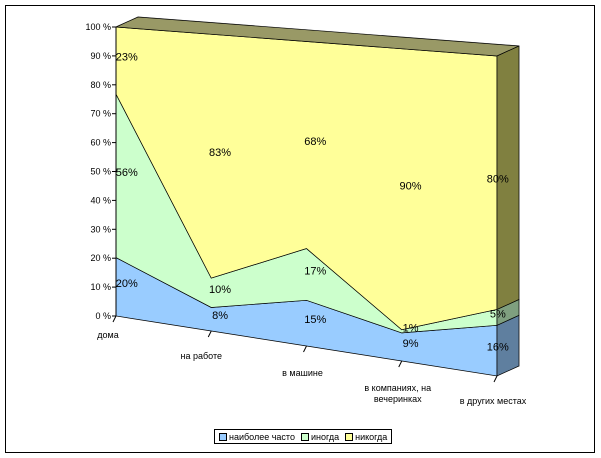 The height and width of the screenshot is (458, 601). What do you see at coordinates (100, 114) in the screenshot?
I see `y-tick-label: 70 %` at bounding box center [100, 114].